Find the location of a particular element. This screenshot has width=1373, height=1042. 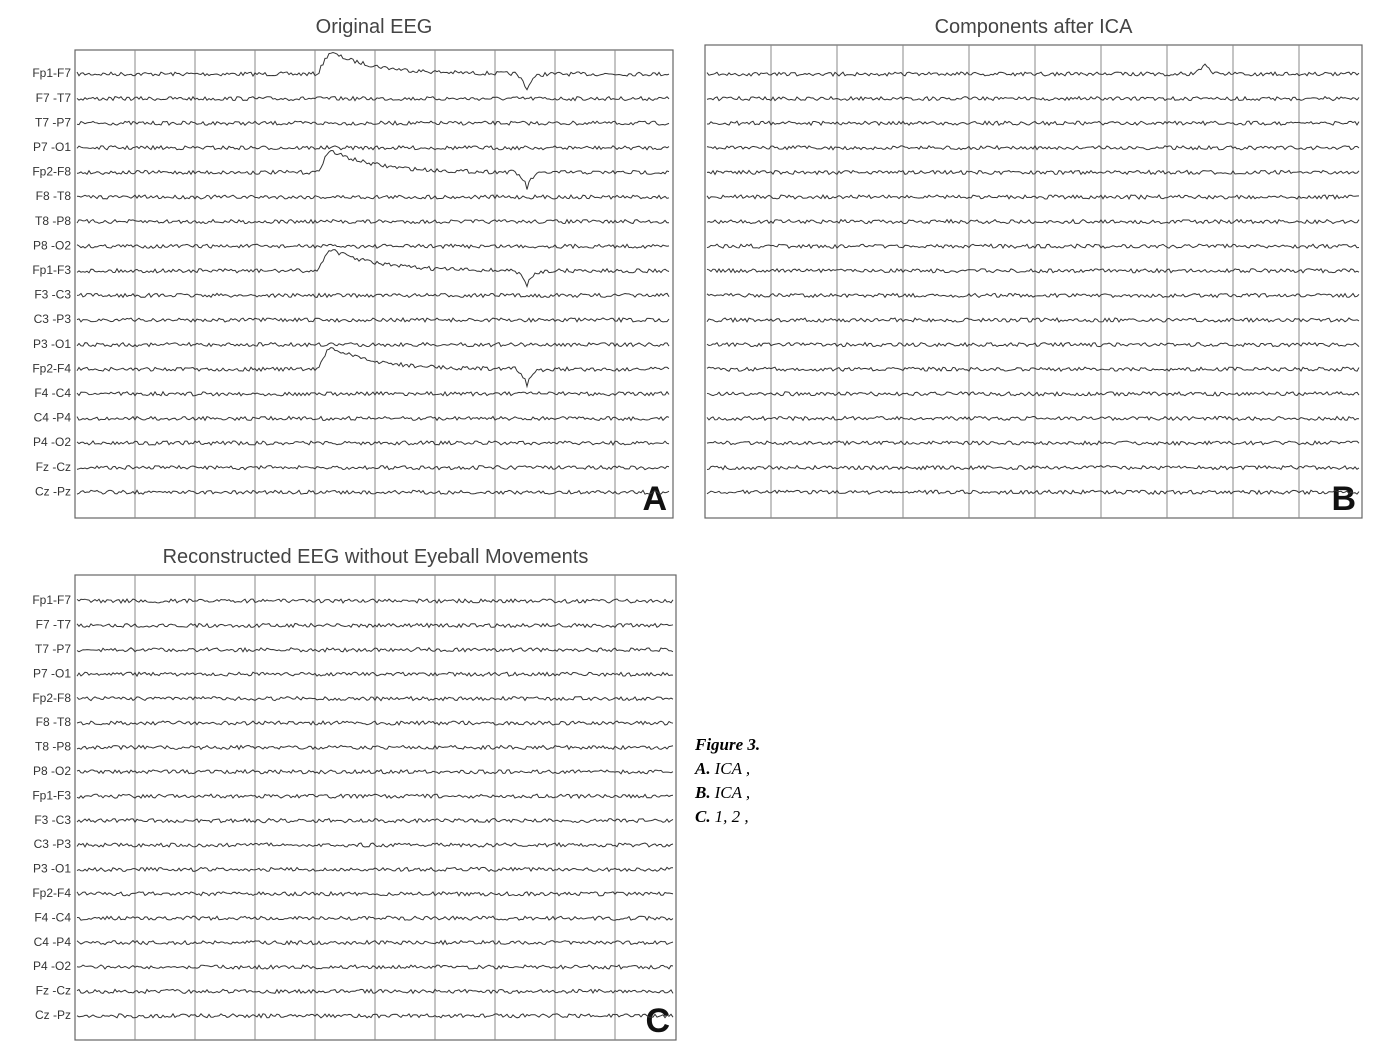

caption-text: ICA , is located at coordinates (732, 792).